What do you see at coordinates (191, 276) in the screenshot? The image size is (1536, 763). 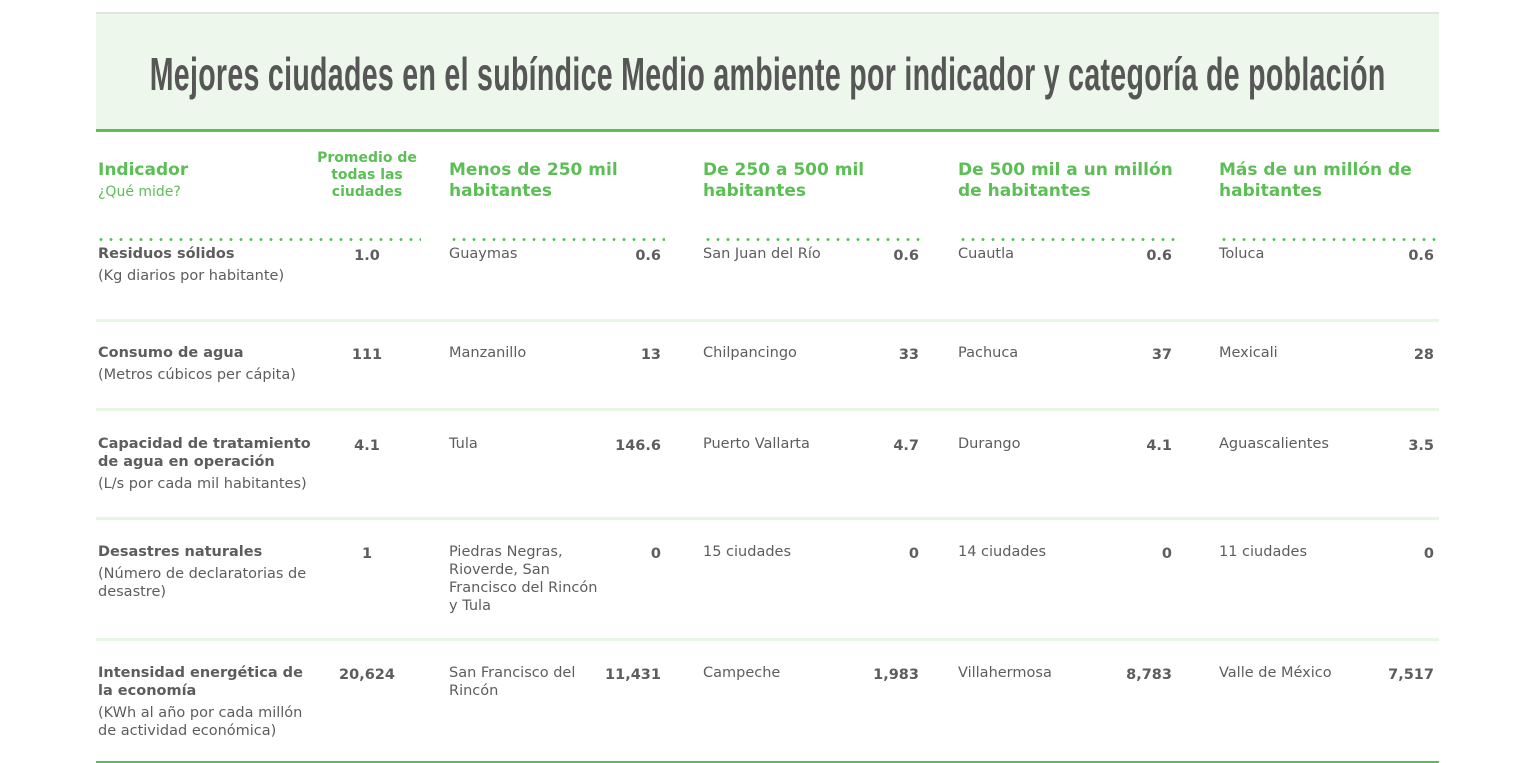 I see `indicator-desc: (Kg diarios por habitante)` at bounding box center [191, 276].